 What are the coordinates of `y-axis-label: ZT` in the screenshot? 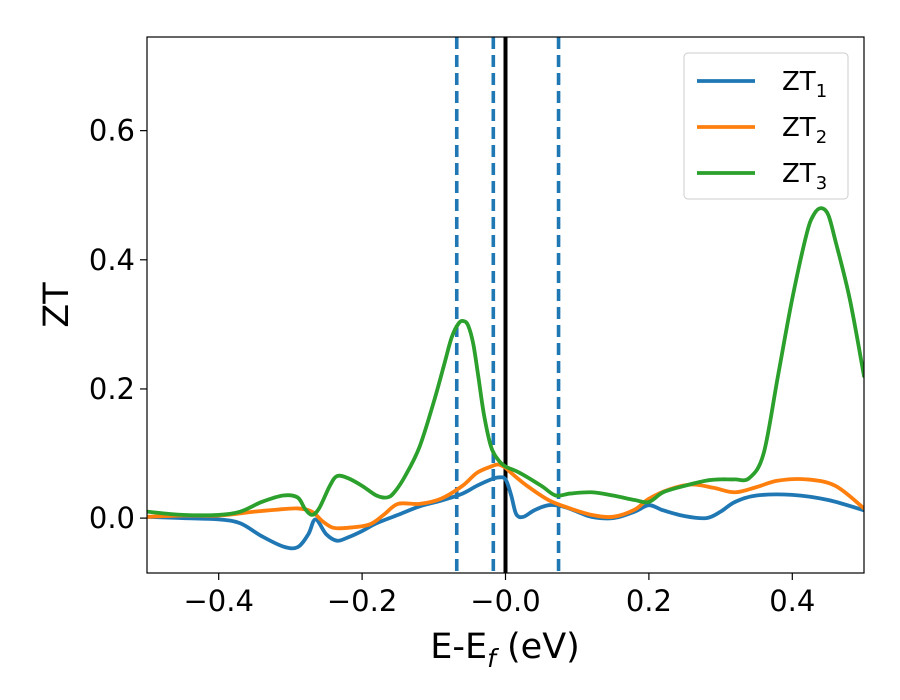 It's located at (57, 305).